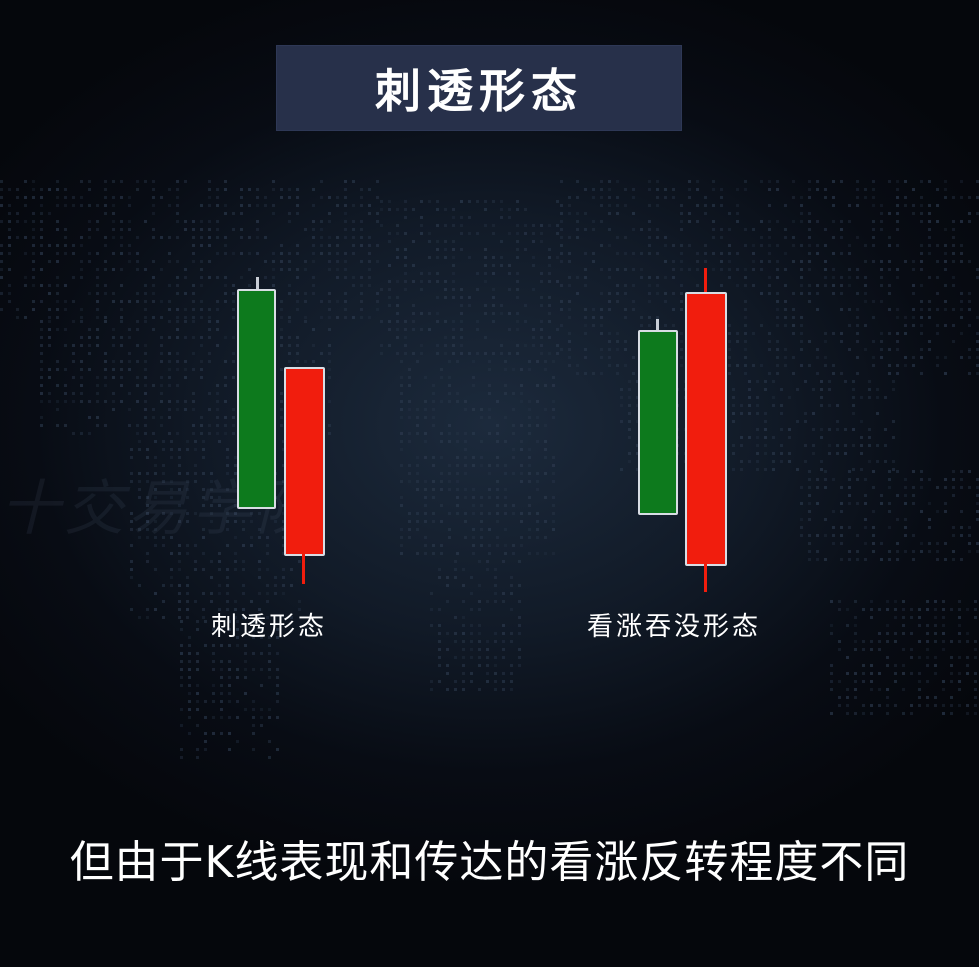 This screenshot has height=967, width=979. Describe the element at coordinates (256, 399) in the screenshot. I see `candle-1-body-green` at that location.